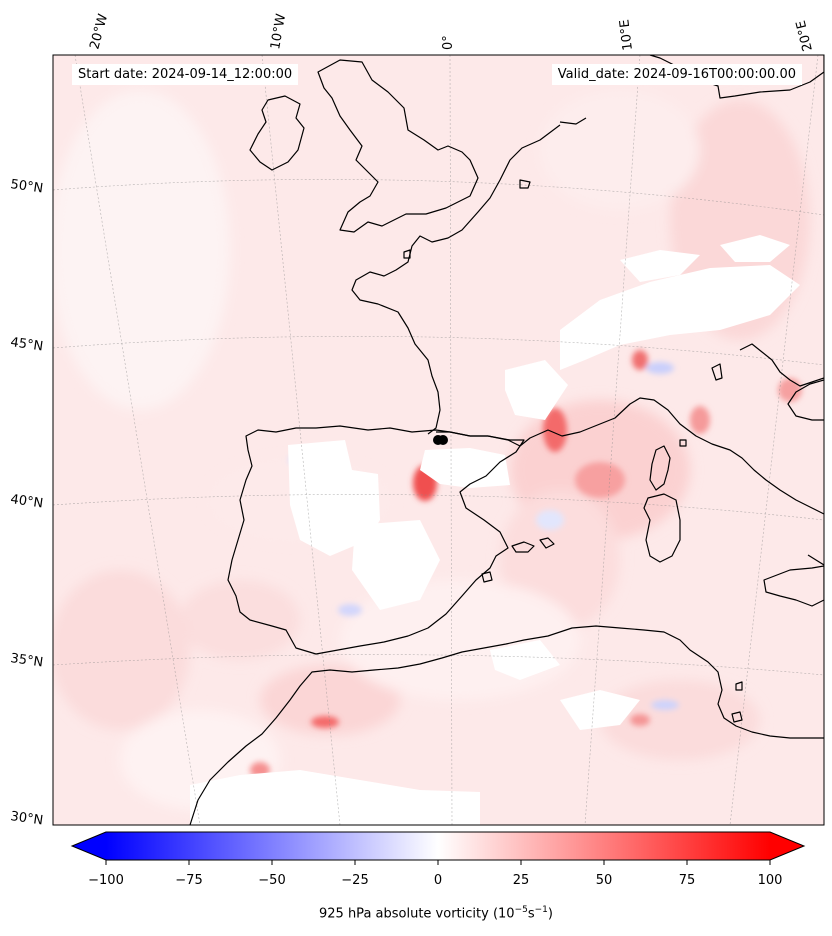  I want to click on colorbar-tick-label: 100, so click(770, 880).